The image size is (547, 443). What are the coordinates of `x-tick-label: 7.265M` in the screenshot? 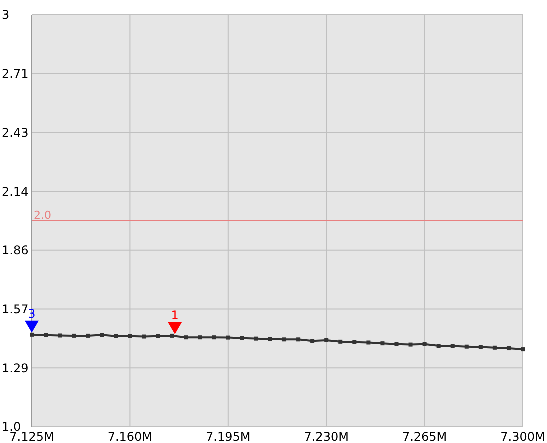 It's located at (425, 436).